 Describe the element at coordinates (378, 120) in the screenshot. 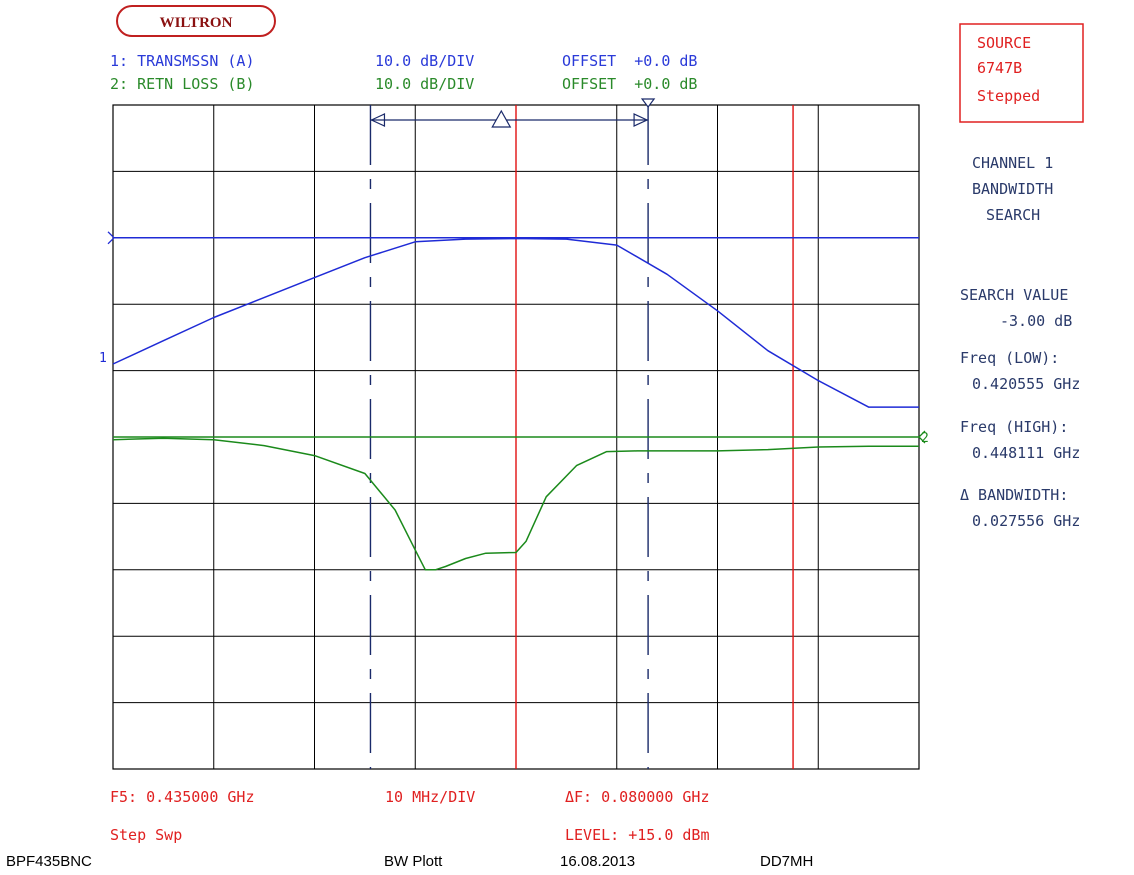

I see `bandwidth-arrow-left` at that location.